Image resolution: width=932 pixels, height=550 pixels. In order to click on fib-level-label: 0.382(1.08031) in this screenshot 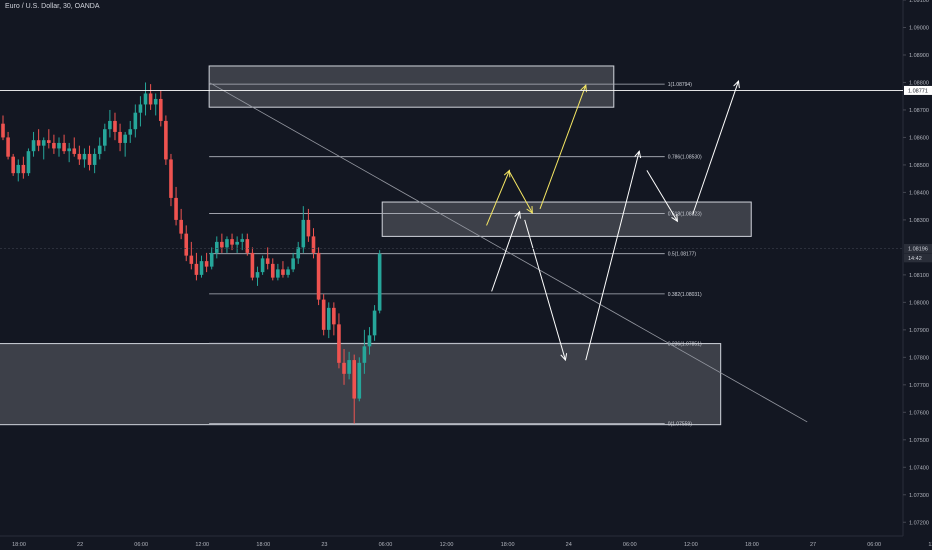, I will do `click(685, 295)`.